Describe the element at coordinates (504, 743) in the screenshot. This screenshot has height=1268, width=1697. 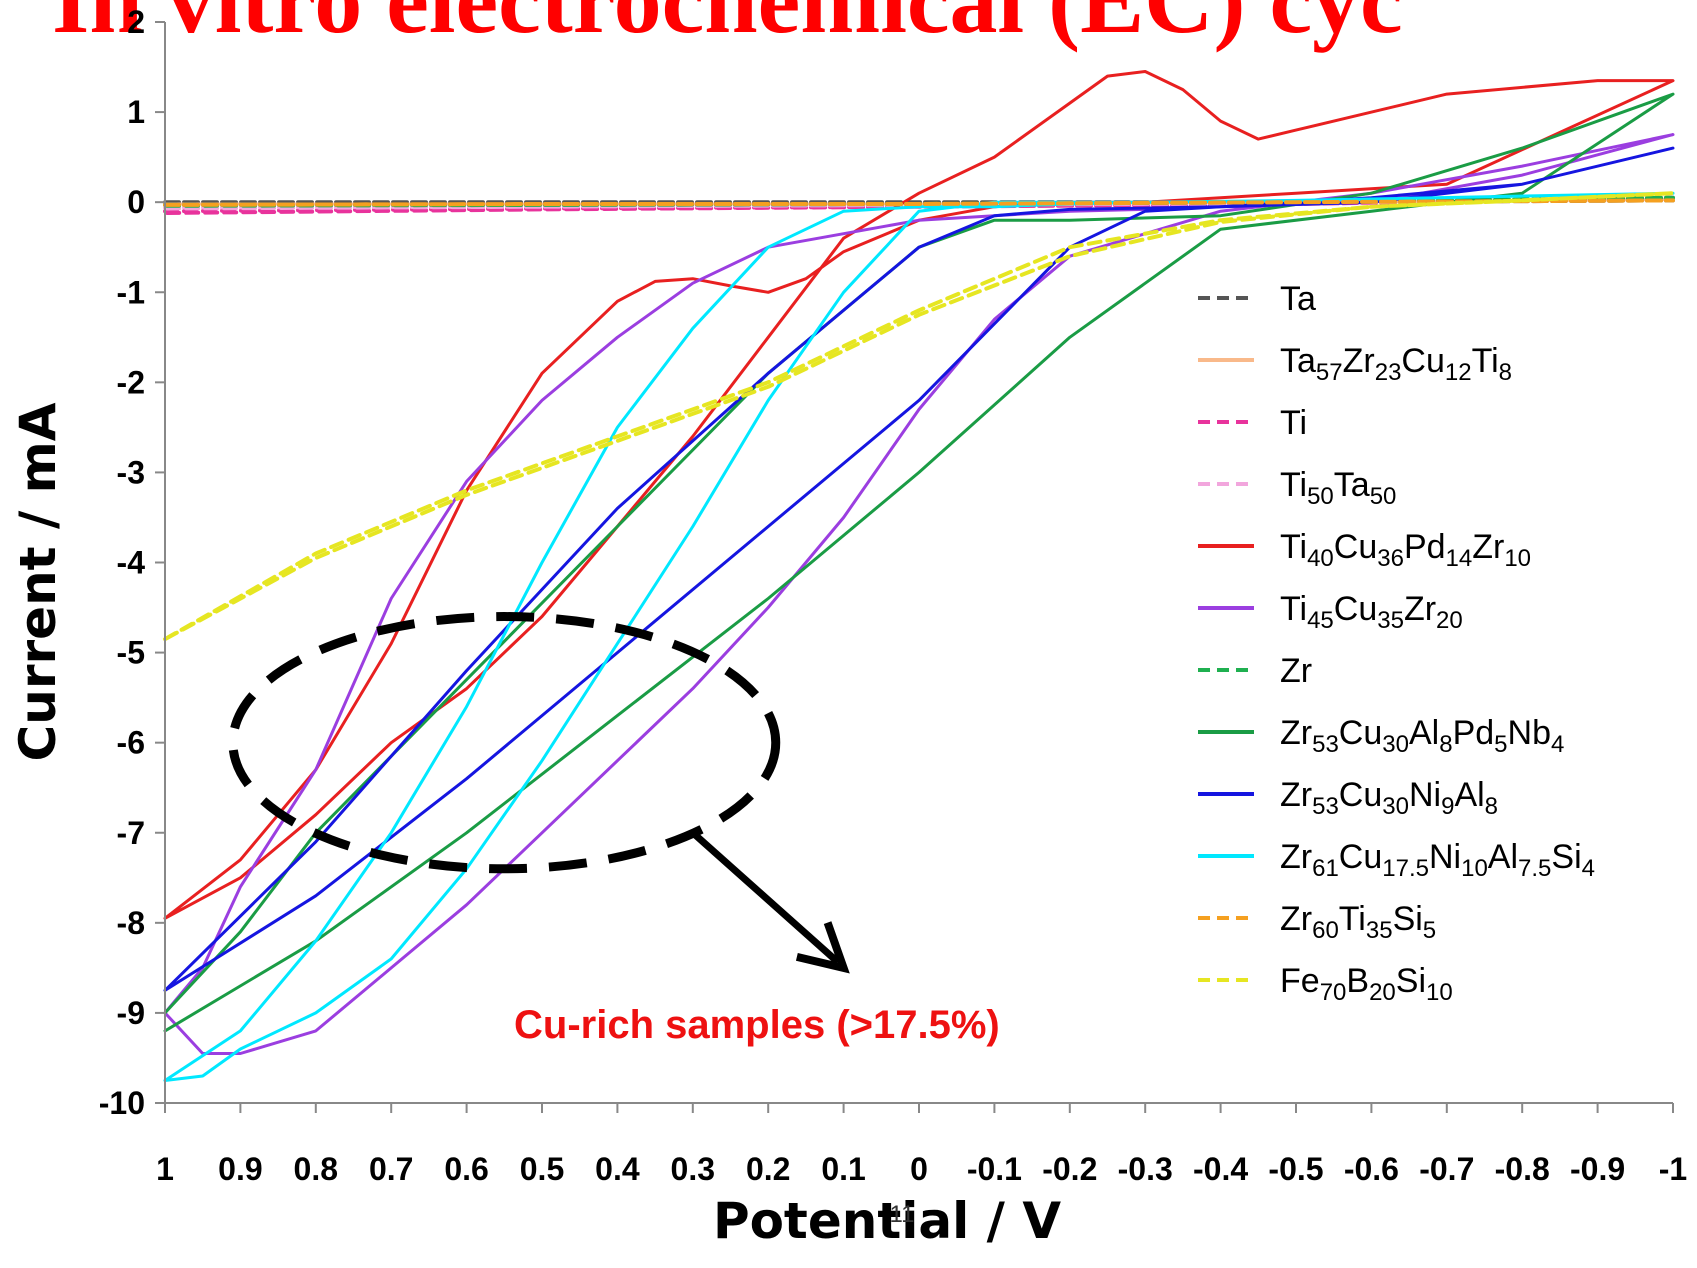
I see `cu-rich-ellipse` at that location.